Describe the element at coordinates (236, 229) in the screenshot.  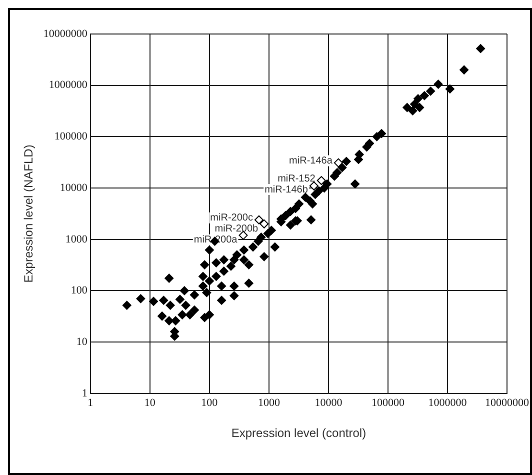
I see `annotation: miR-200b` at that location.